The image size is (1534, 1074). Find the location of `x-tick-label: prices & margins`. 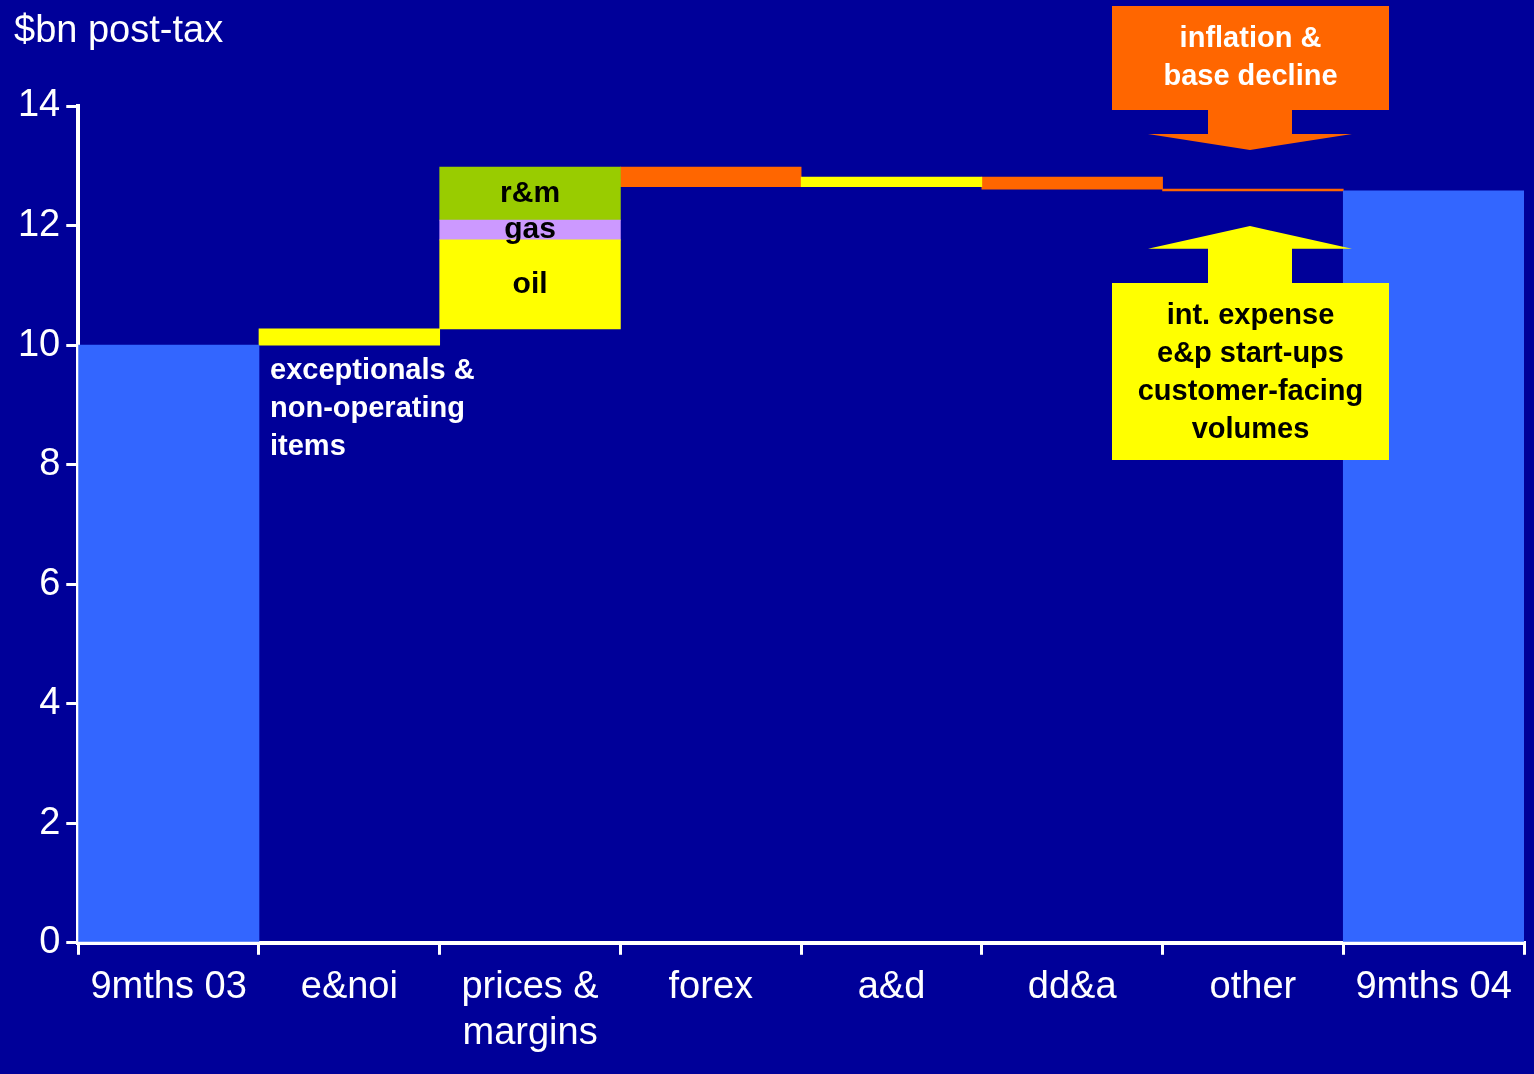

x-tick-label: prices & margins is located at coordinates (530, 1008).